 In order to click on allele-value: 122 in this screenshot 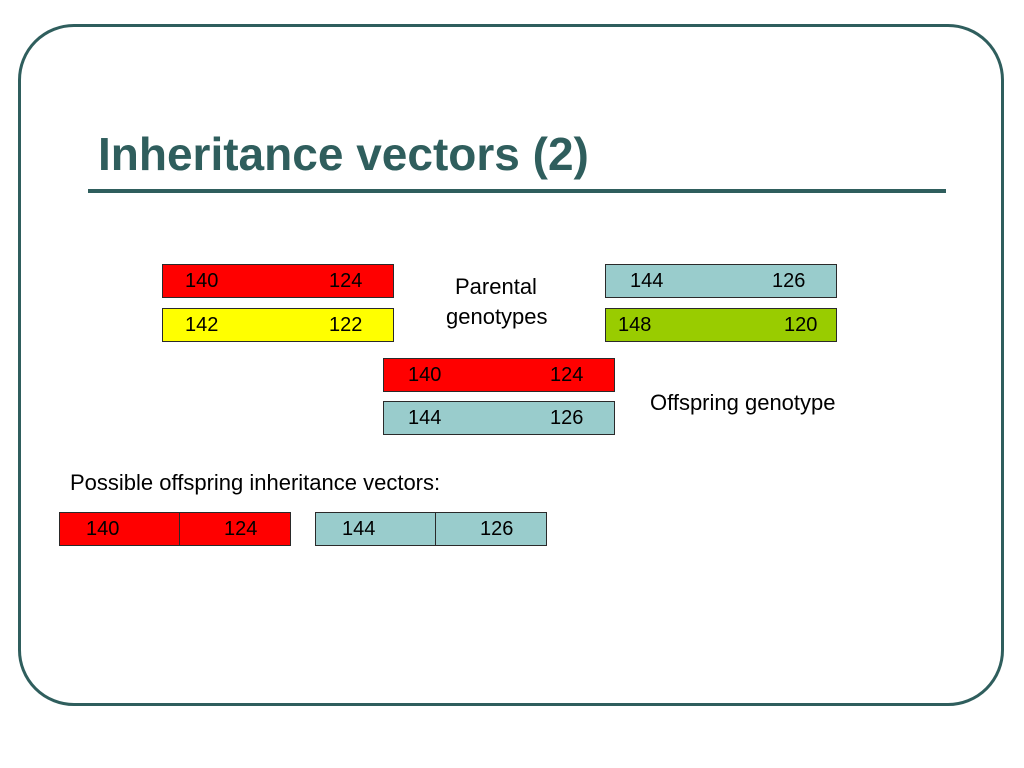, I will do `click(346, 325)`.